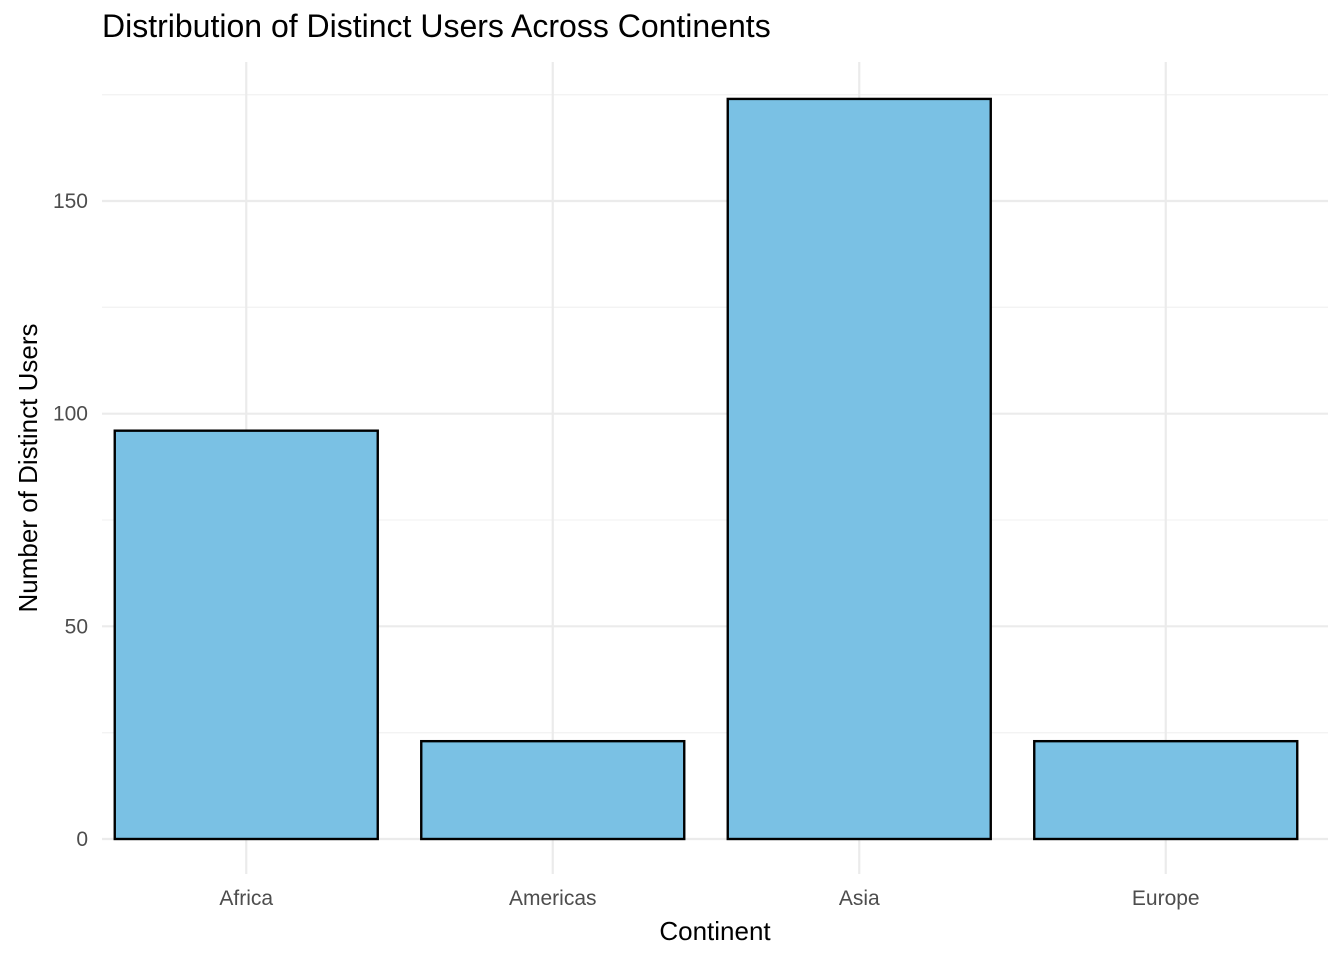 Image resolution: width=1344 pixels, height=960 pixels. I want to click on x-tick-label: Americas, so click(553, 898).